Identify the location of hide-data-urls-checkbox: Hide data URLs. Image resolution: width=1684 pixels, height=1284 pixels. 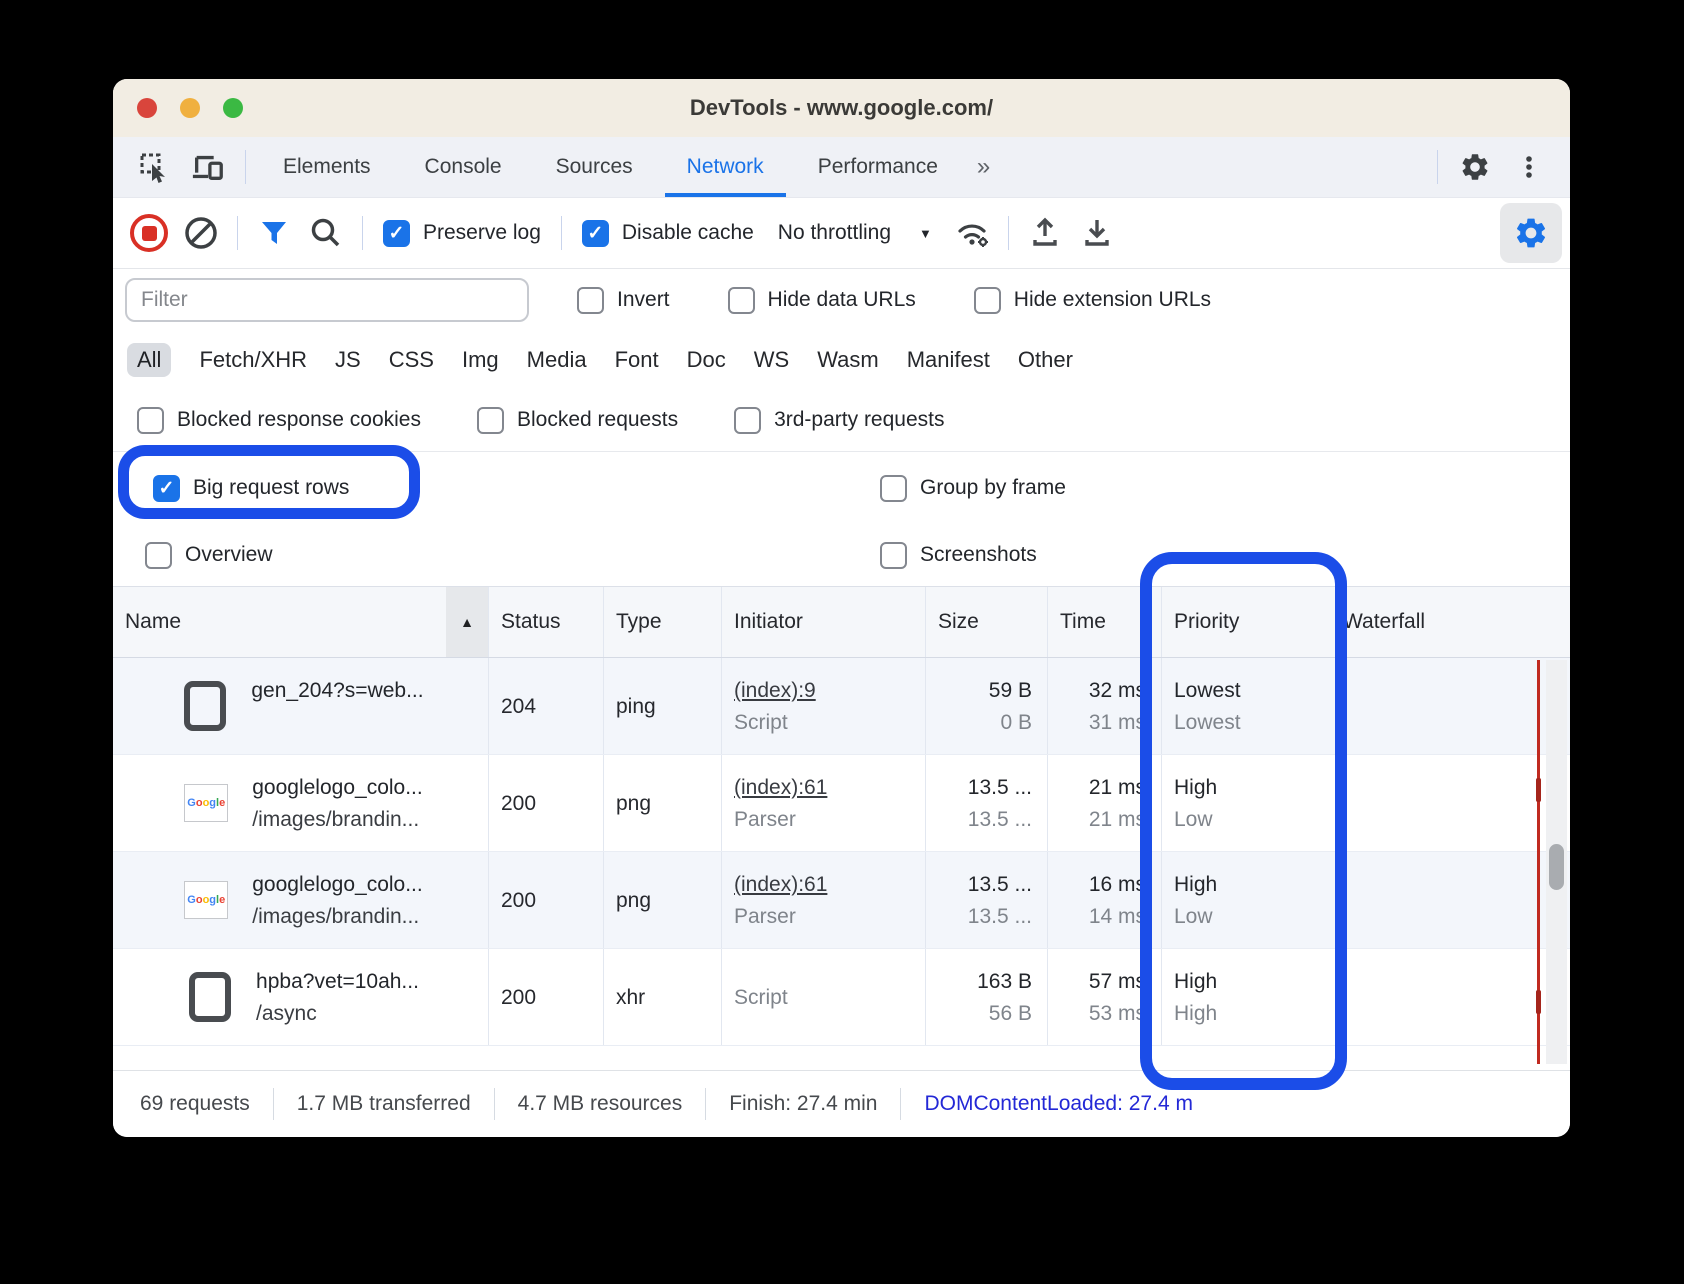
(821, 300).